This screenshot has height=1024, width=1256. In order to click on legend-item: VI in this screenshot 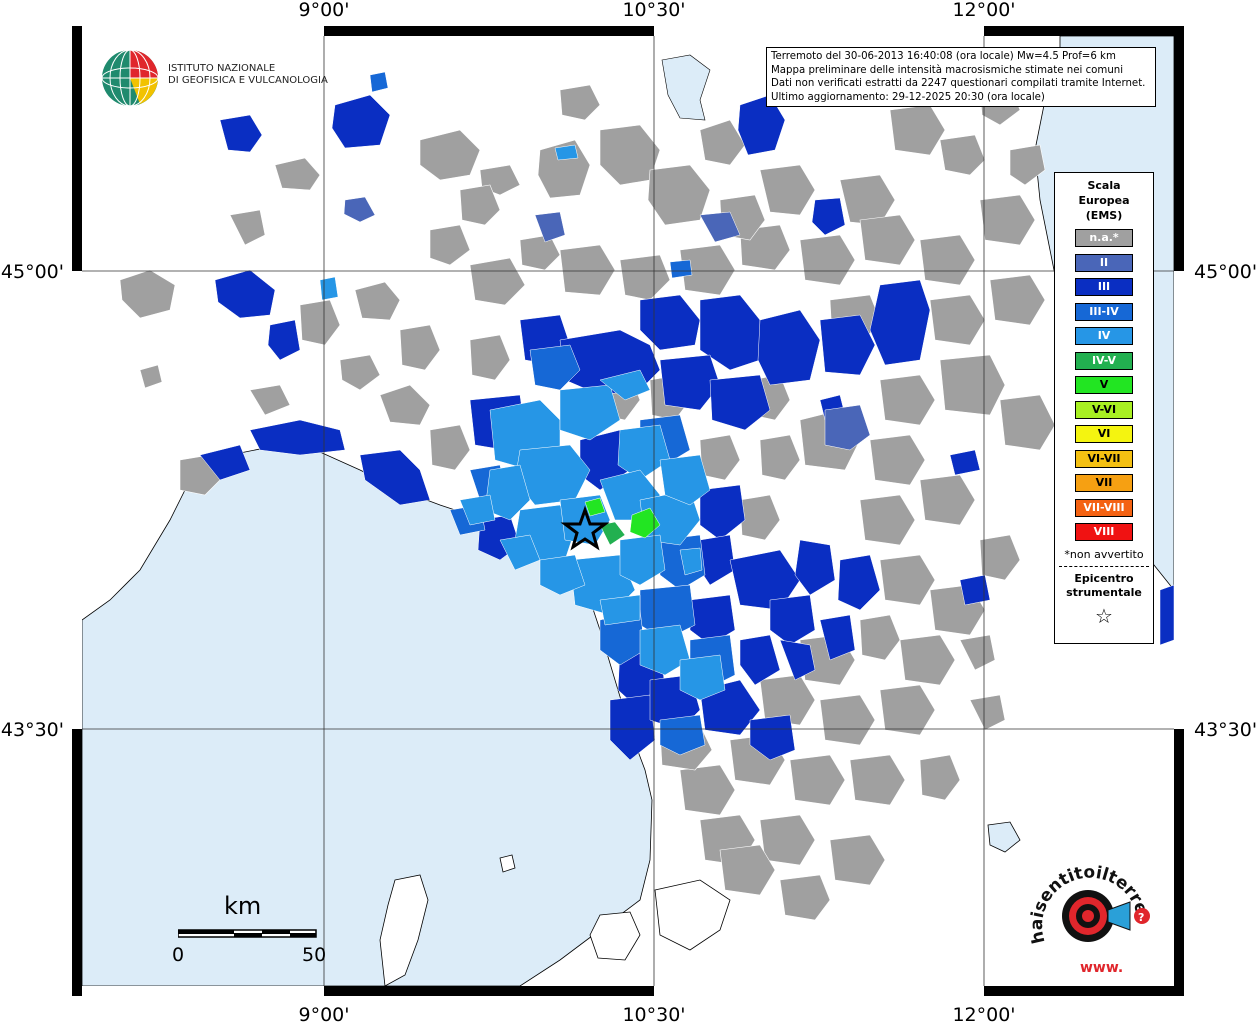, I will do `click(1104, 434)`.